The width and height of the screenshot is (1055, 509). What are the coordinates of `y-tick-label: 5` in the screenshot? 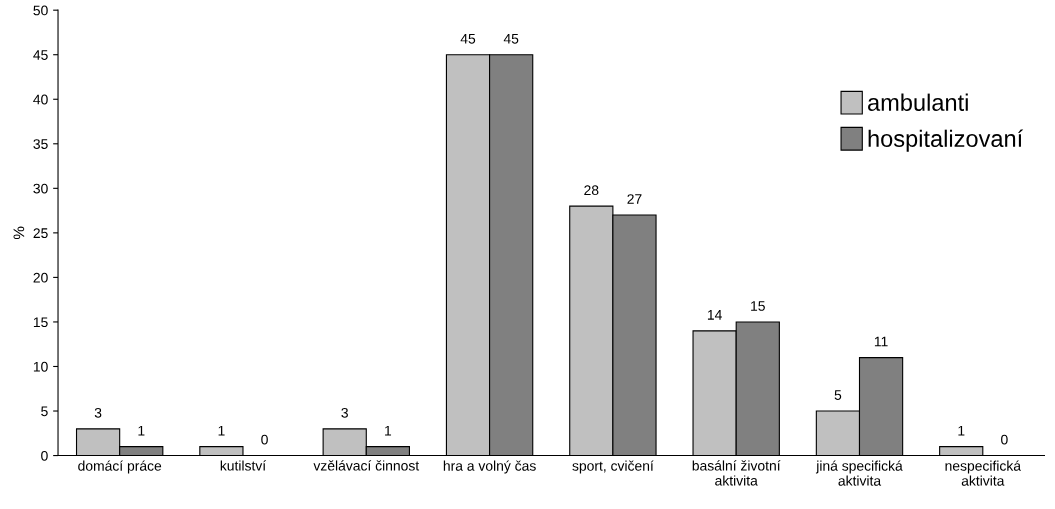 It's located at (44, 411).